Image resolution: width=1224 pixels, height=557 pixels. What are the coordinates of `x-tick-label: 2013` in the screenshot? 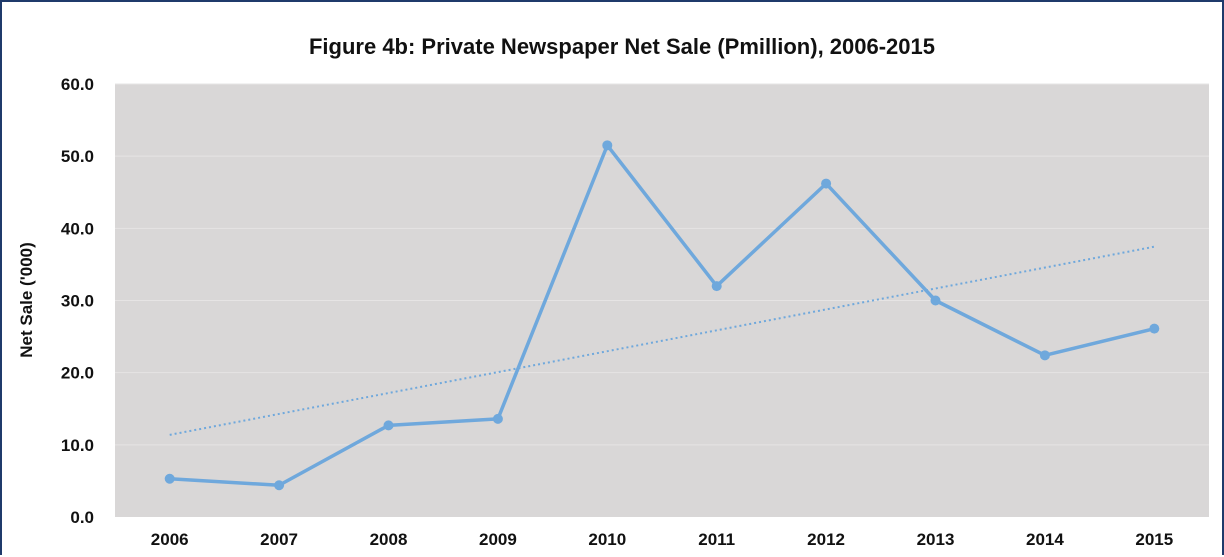 It's located at (936, 539).